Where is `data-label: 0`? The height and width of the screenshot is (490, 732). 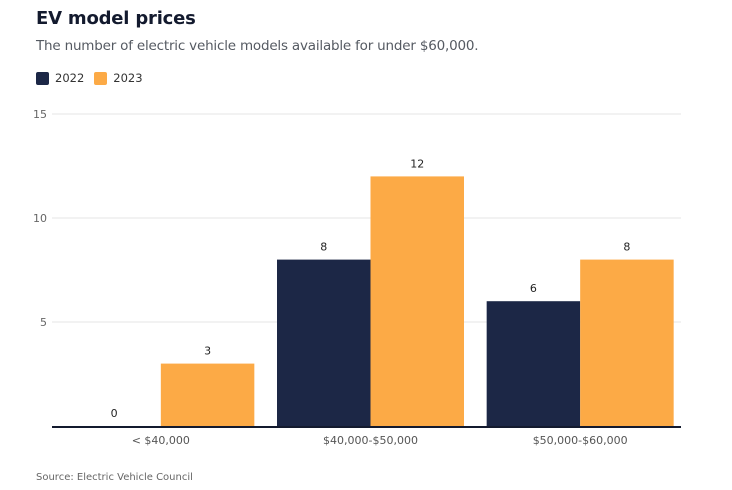 data-label: 0 is located at coordinates (114, 413).